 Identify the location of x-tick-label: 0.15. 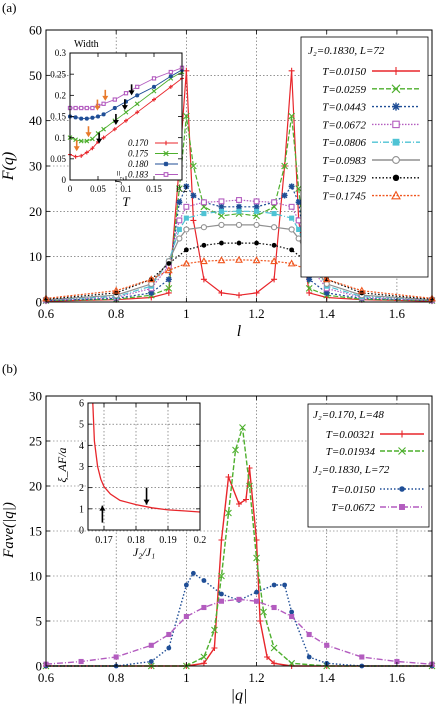
(154, 189).